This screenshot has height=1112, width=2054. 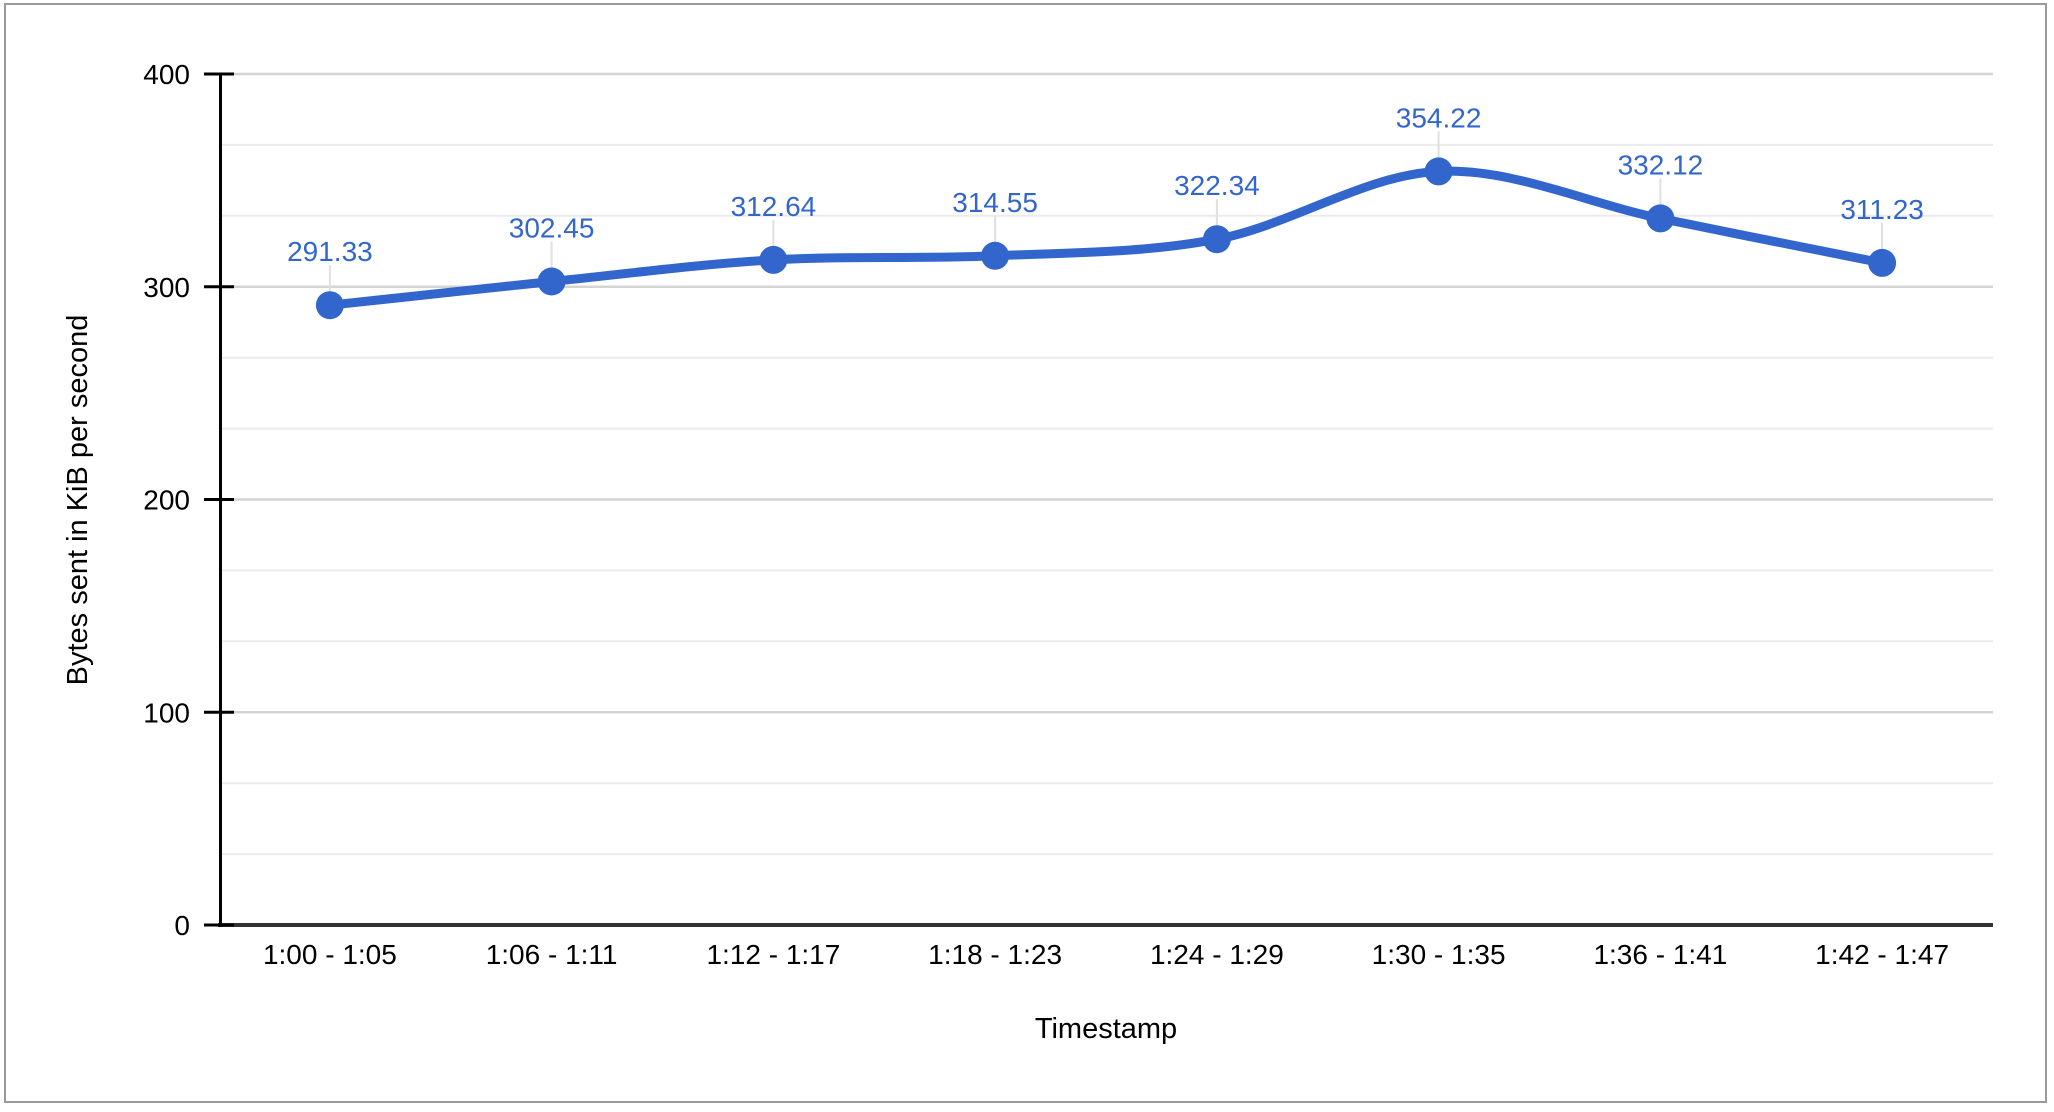 I want to click on x-category-label: 1:06 - 1:11, so click(x=552, y=954).